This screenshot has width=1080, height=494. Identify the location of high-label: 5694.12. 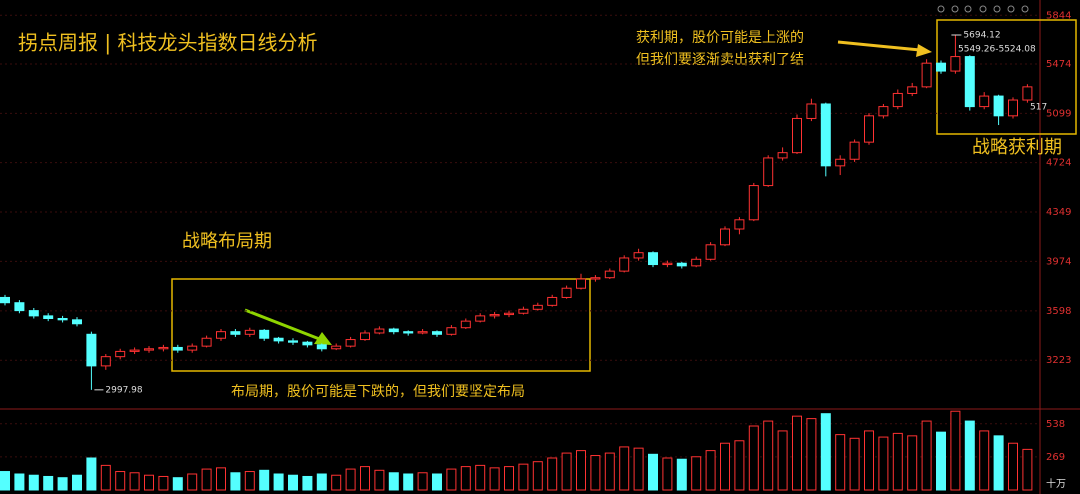
(981, 35).